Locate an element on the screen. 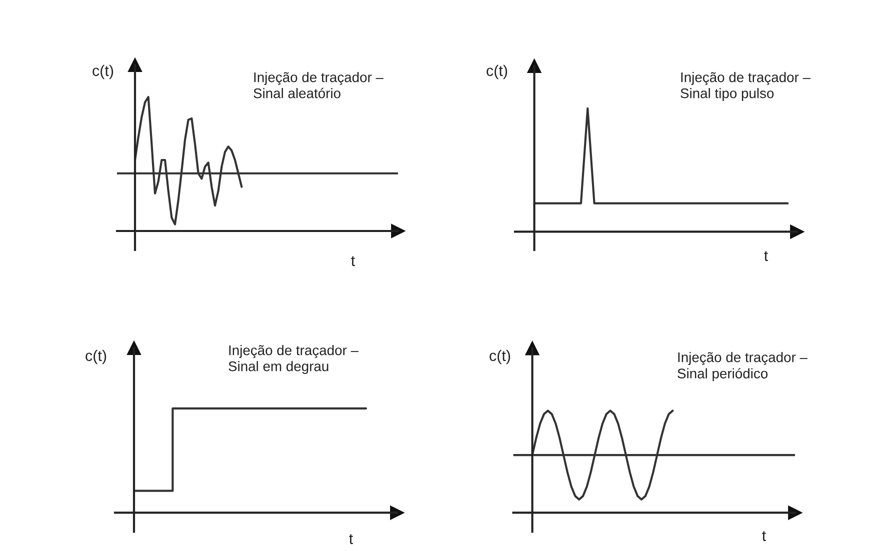 The width and height of the screenshot is (883, 551). chart-title: Injeção de traçador – Sinal periódico is located at coordinates (743, 367).